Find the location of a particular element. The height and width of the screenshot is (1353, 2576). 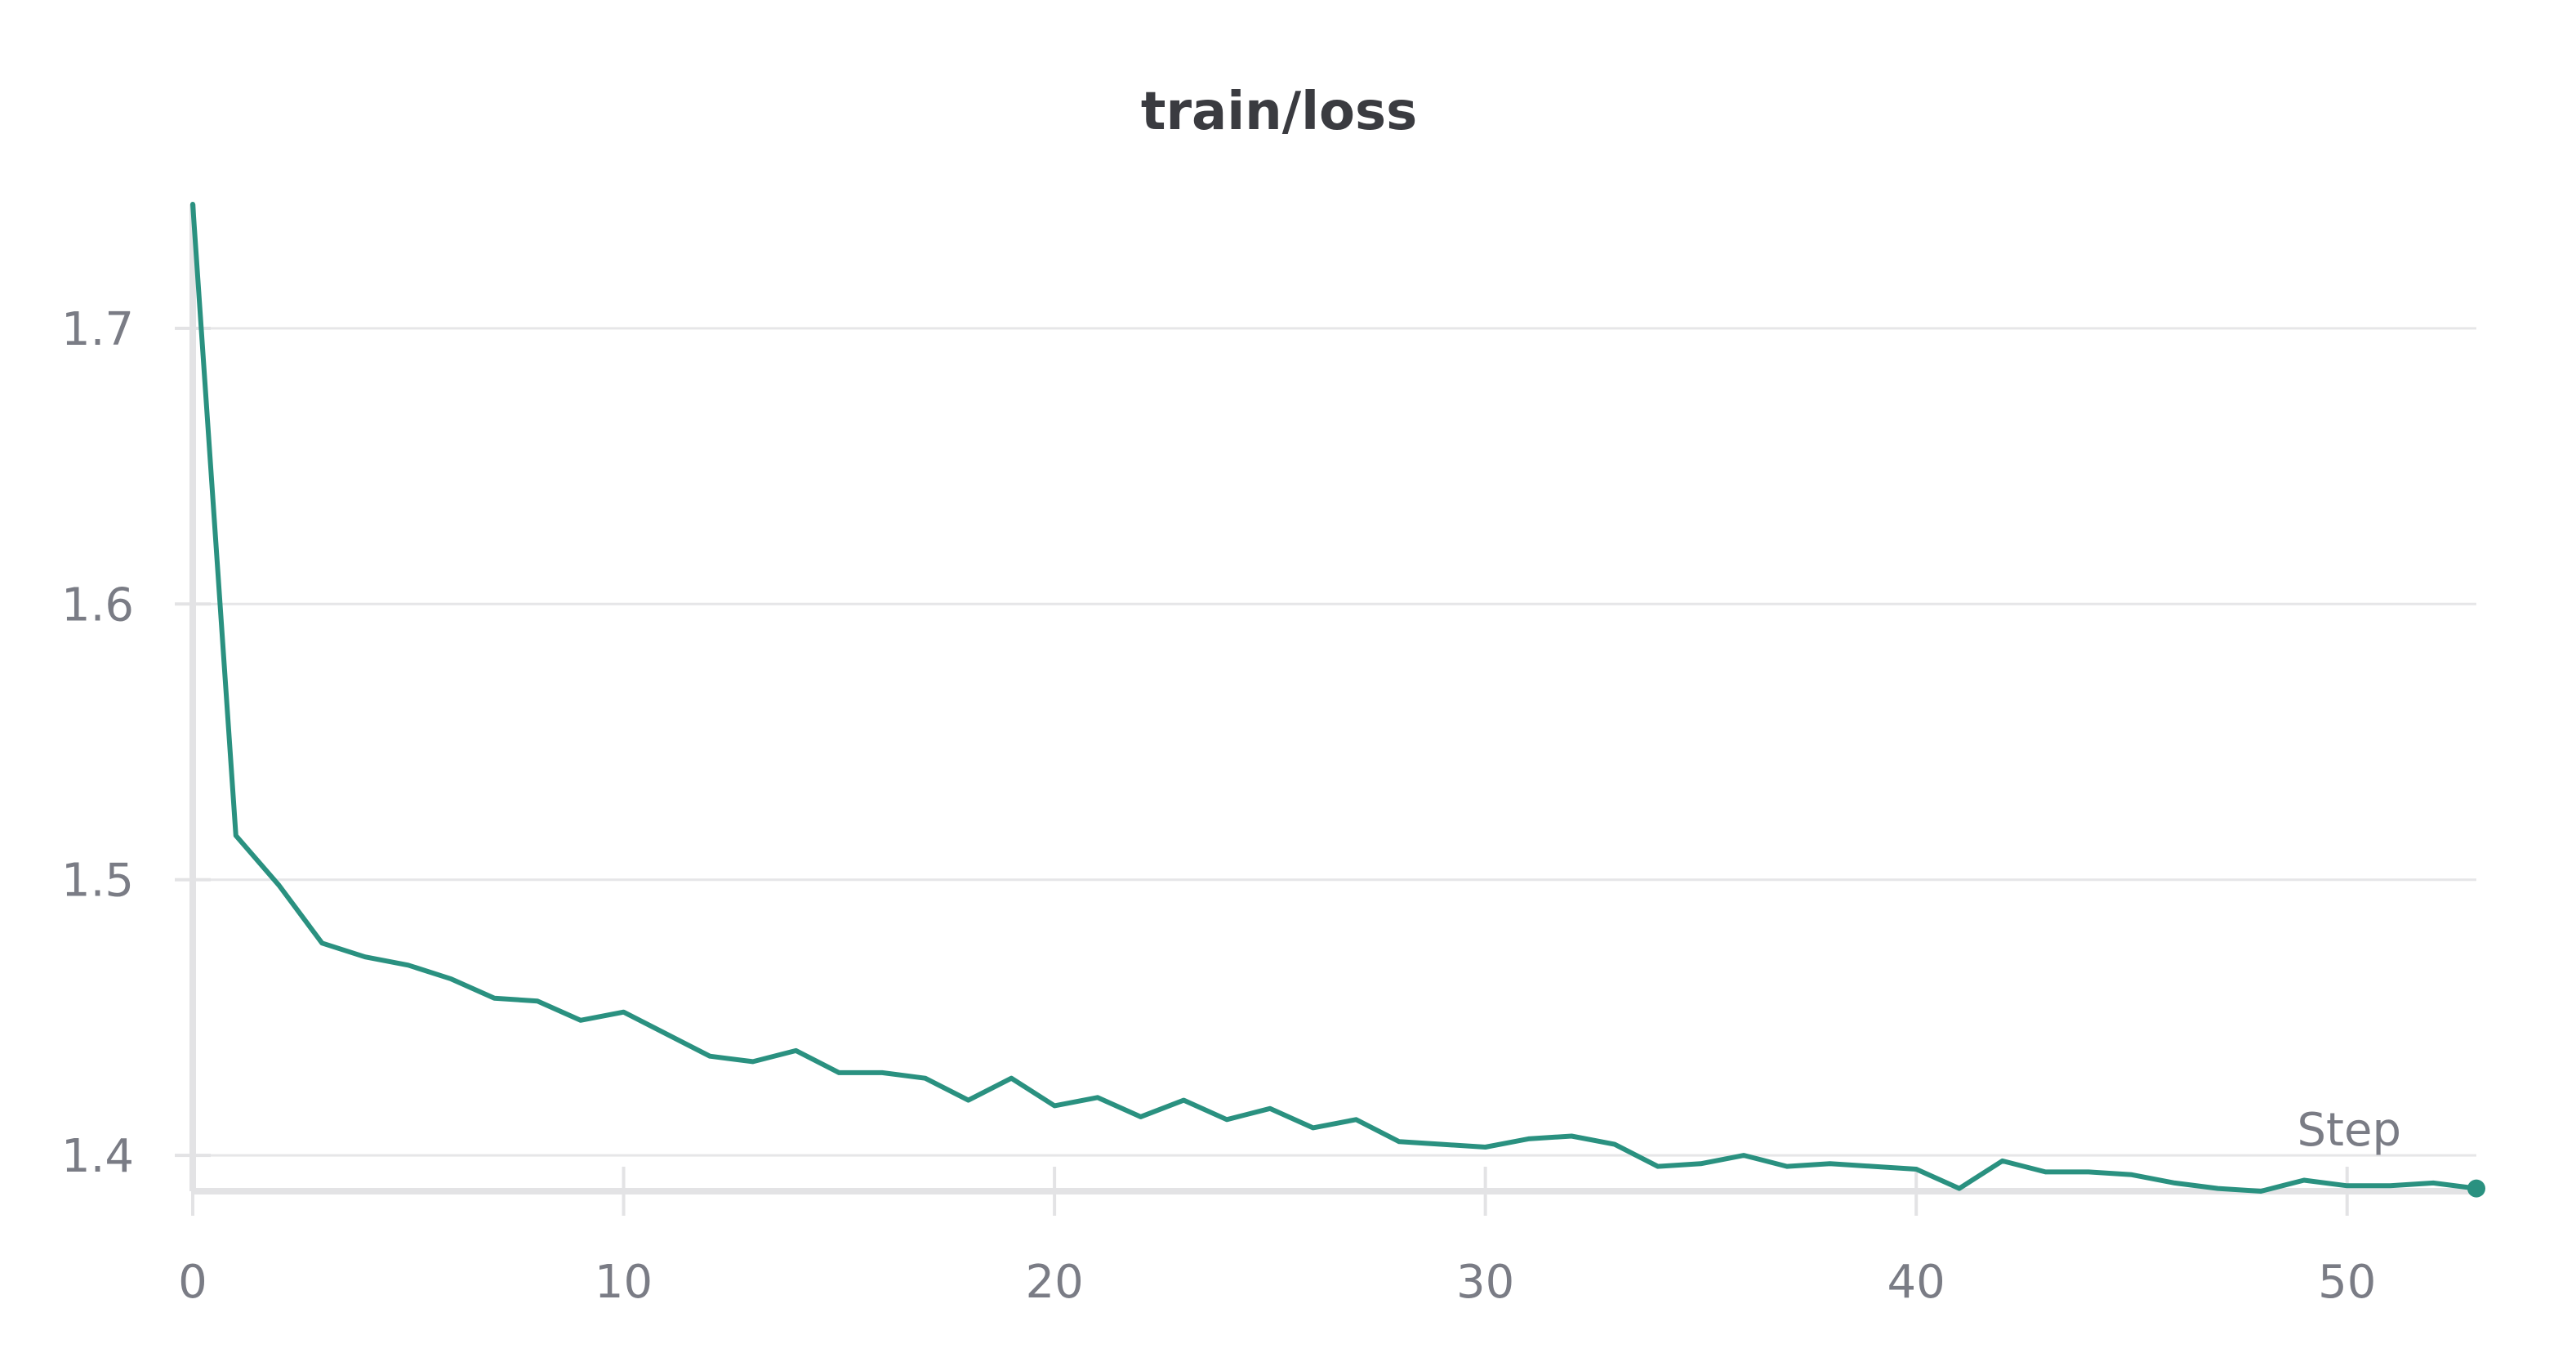

x-tick-label: 40 is located at coordinates (1916, 1282).